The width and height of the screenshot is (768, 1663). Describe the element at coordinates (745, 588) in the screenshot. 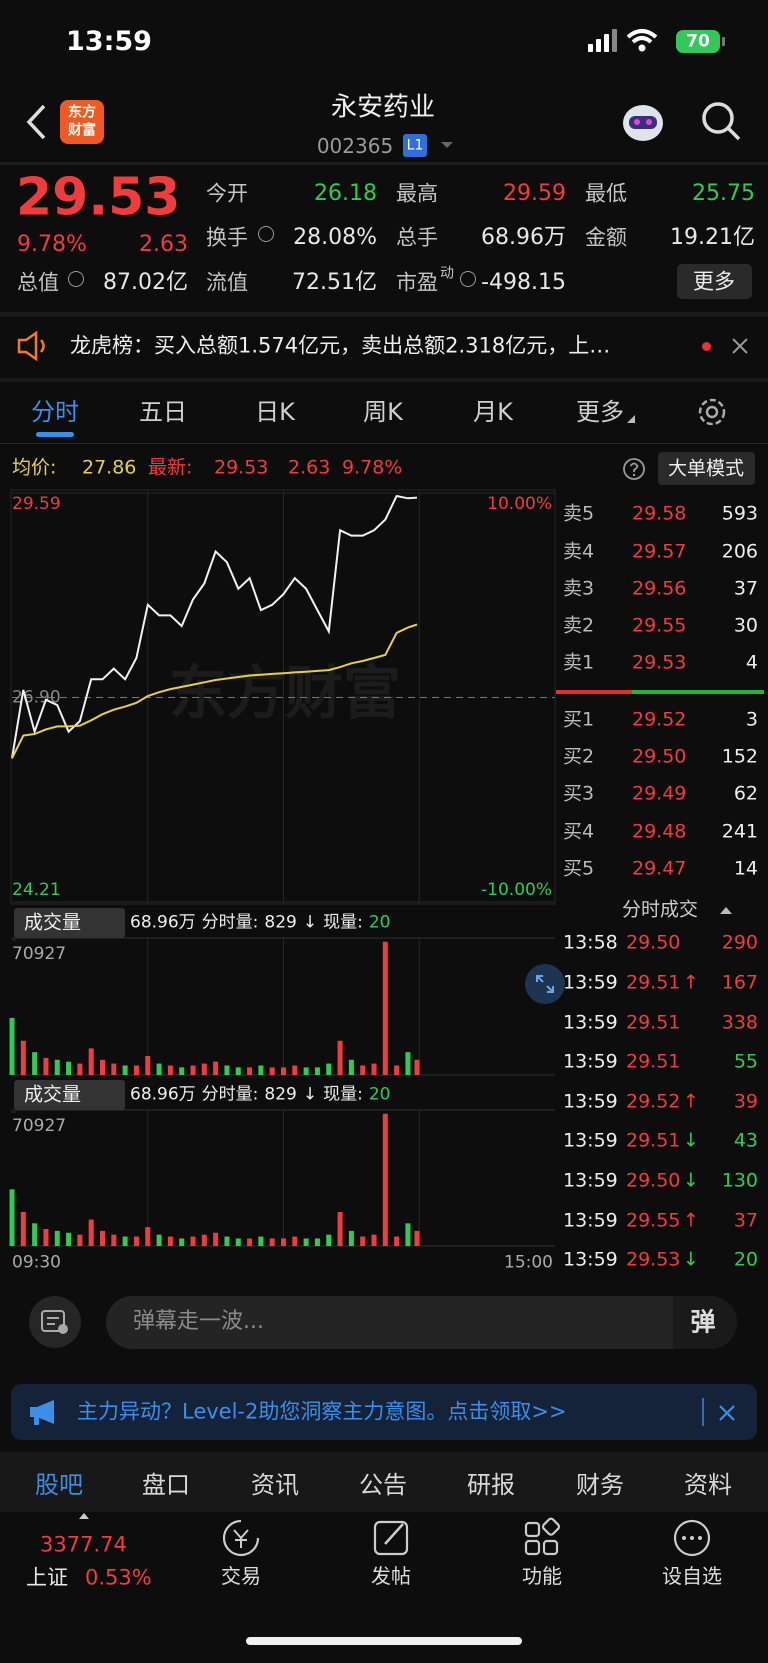

I see `book-volume: 37` at that location.